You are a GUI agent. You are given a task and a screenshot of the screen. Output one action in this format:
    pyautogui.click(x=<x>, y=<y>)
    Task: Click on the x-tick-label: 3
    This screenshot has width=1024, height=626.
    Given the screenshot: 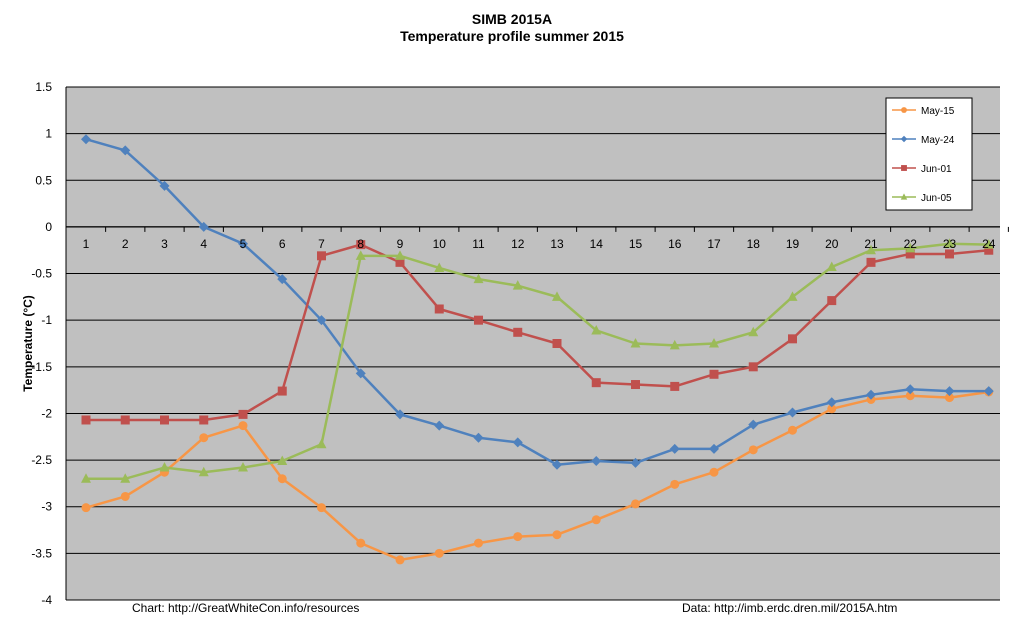 What is the action you would take?
    pyautogui.click(x=164, y=244)
    